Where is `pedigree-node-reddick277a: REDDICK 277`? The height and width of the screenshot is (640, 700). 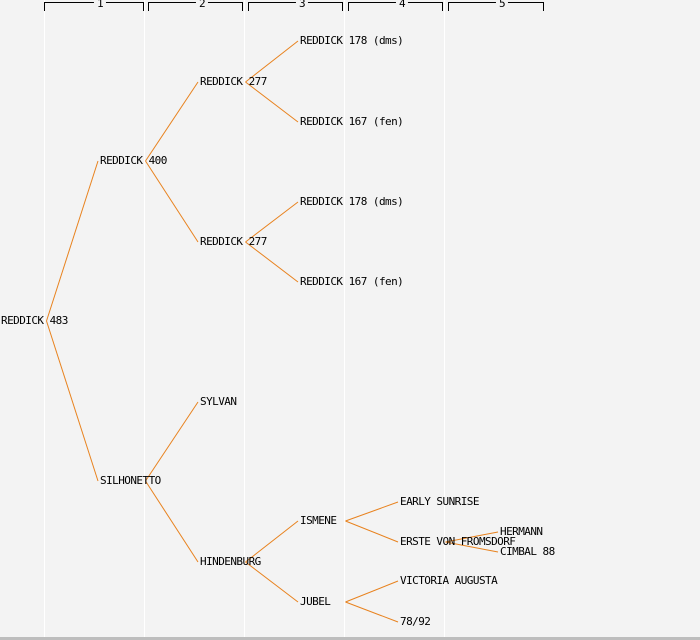 pedigree-node-reddick277a: REDDICK 277 is located at coordinates (233, 81).